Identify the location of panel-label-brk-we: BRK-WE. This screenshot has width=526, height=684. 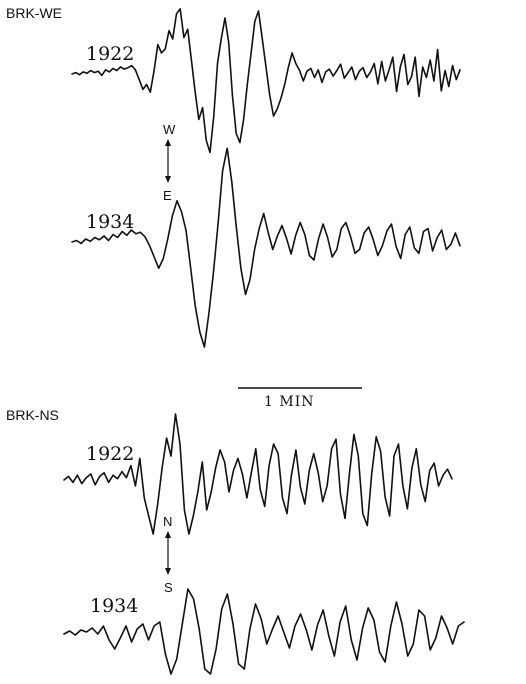
(34, 13).